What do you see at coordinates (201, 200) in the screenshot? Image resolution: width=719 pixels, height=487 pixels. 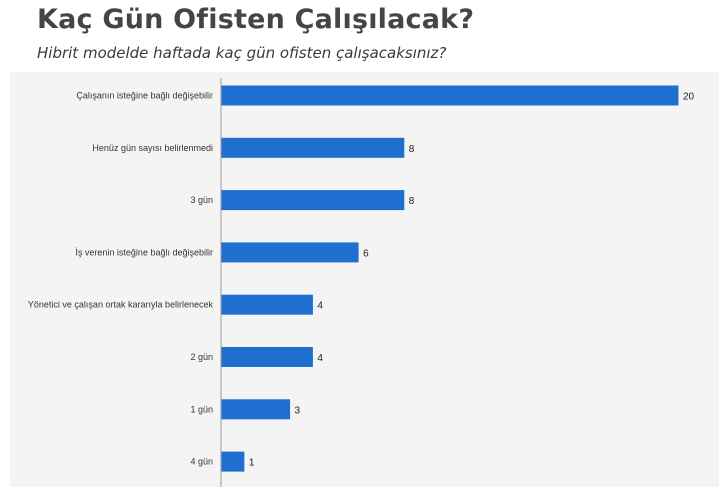 I see `category-label-2: 3 gün` at bounding box center [201, 200].